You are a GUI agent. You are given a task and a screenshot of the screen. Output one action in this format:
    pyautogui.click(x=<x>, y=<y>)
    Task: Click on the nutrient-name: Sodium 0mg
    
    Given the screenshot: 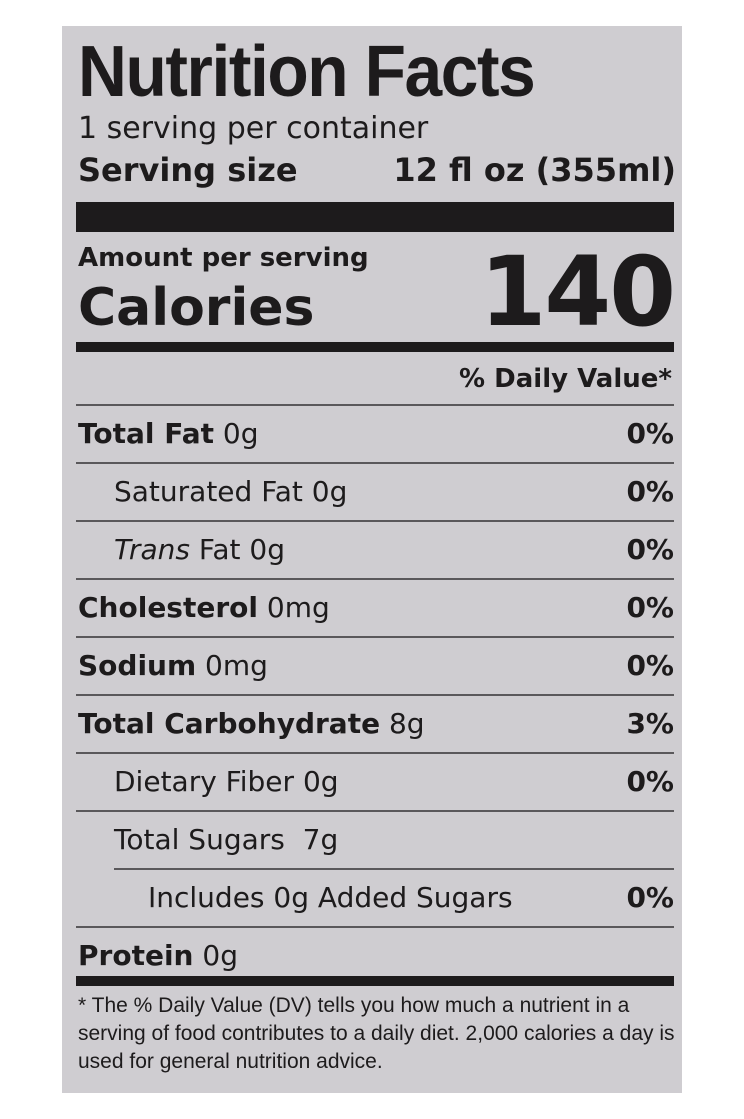 What is the action you would take?
    pyautogui.click(x=173, y=666)
    